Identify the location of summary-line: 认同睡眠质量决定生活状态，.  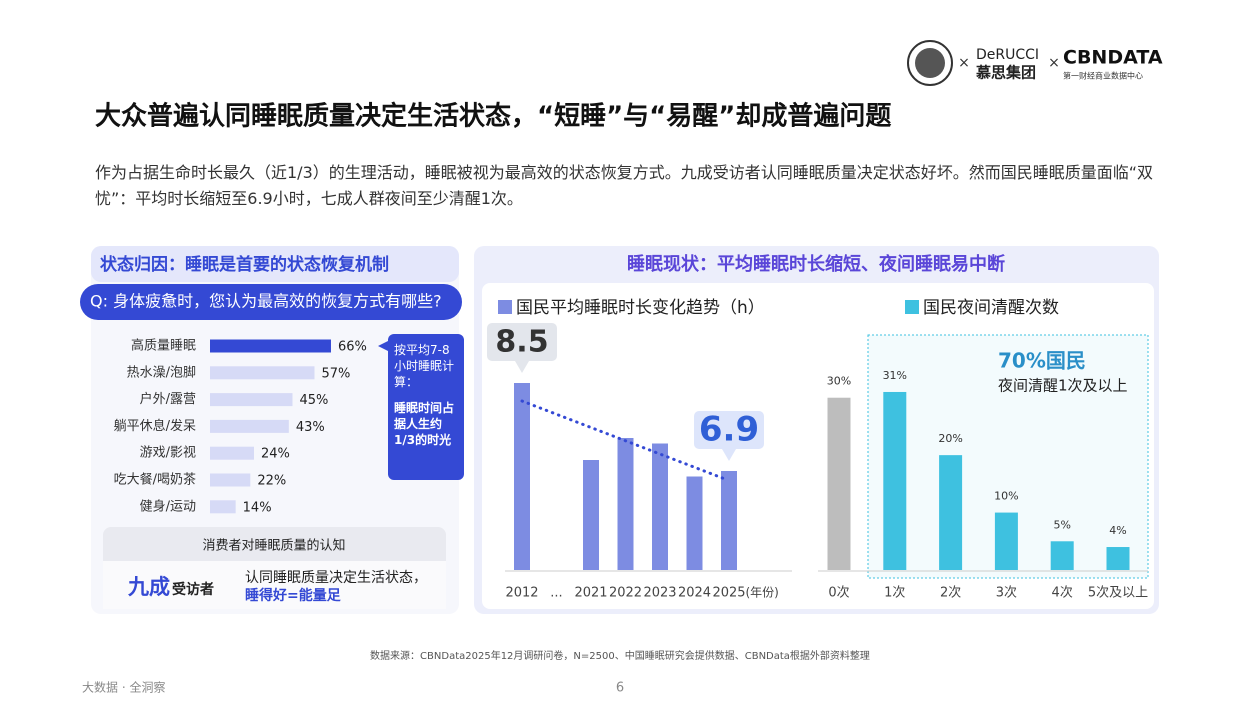
(336, 578).